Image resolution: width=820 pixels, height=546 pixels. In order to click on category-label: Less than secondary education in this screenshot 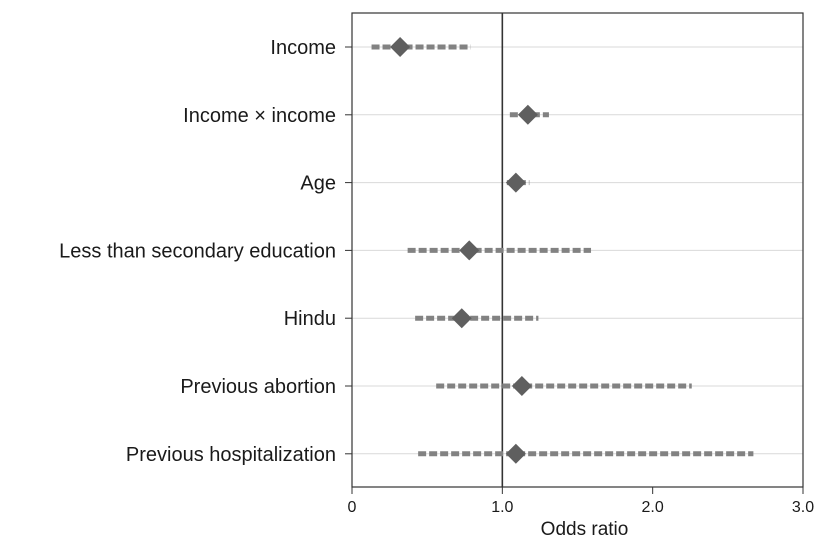, I will do `click(197, 251)`.